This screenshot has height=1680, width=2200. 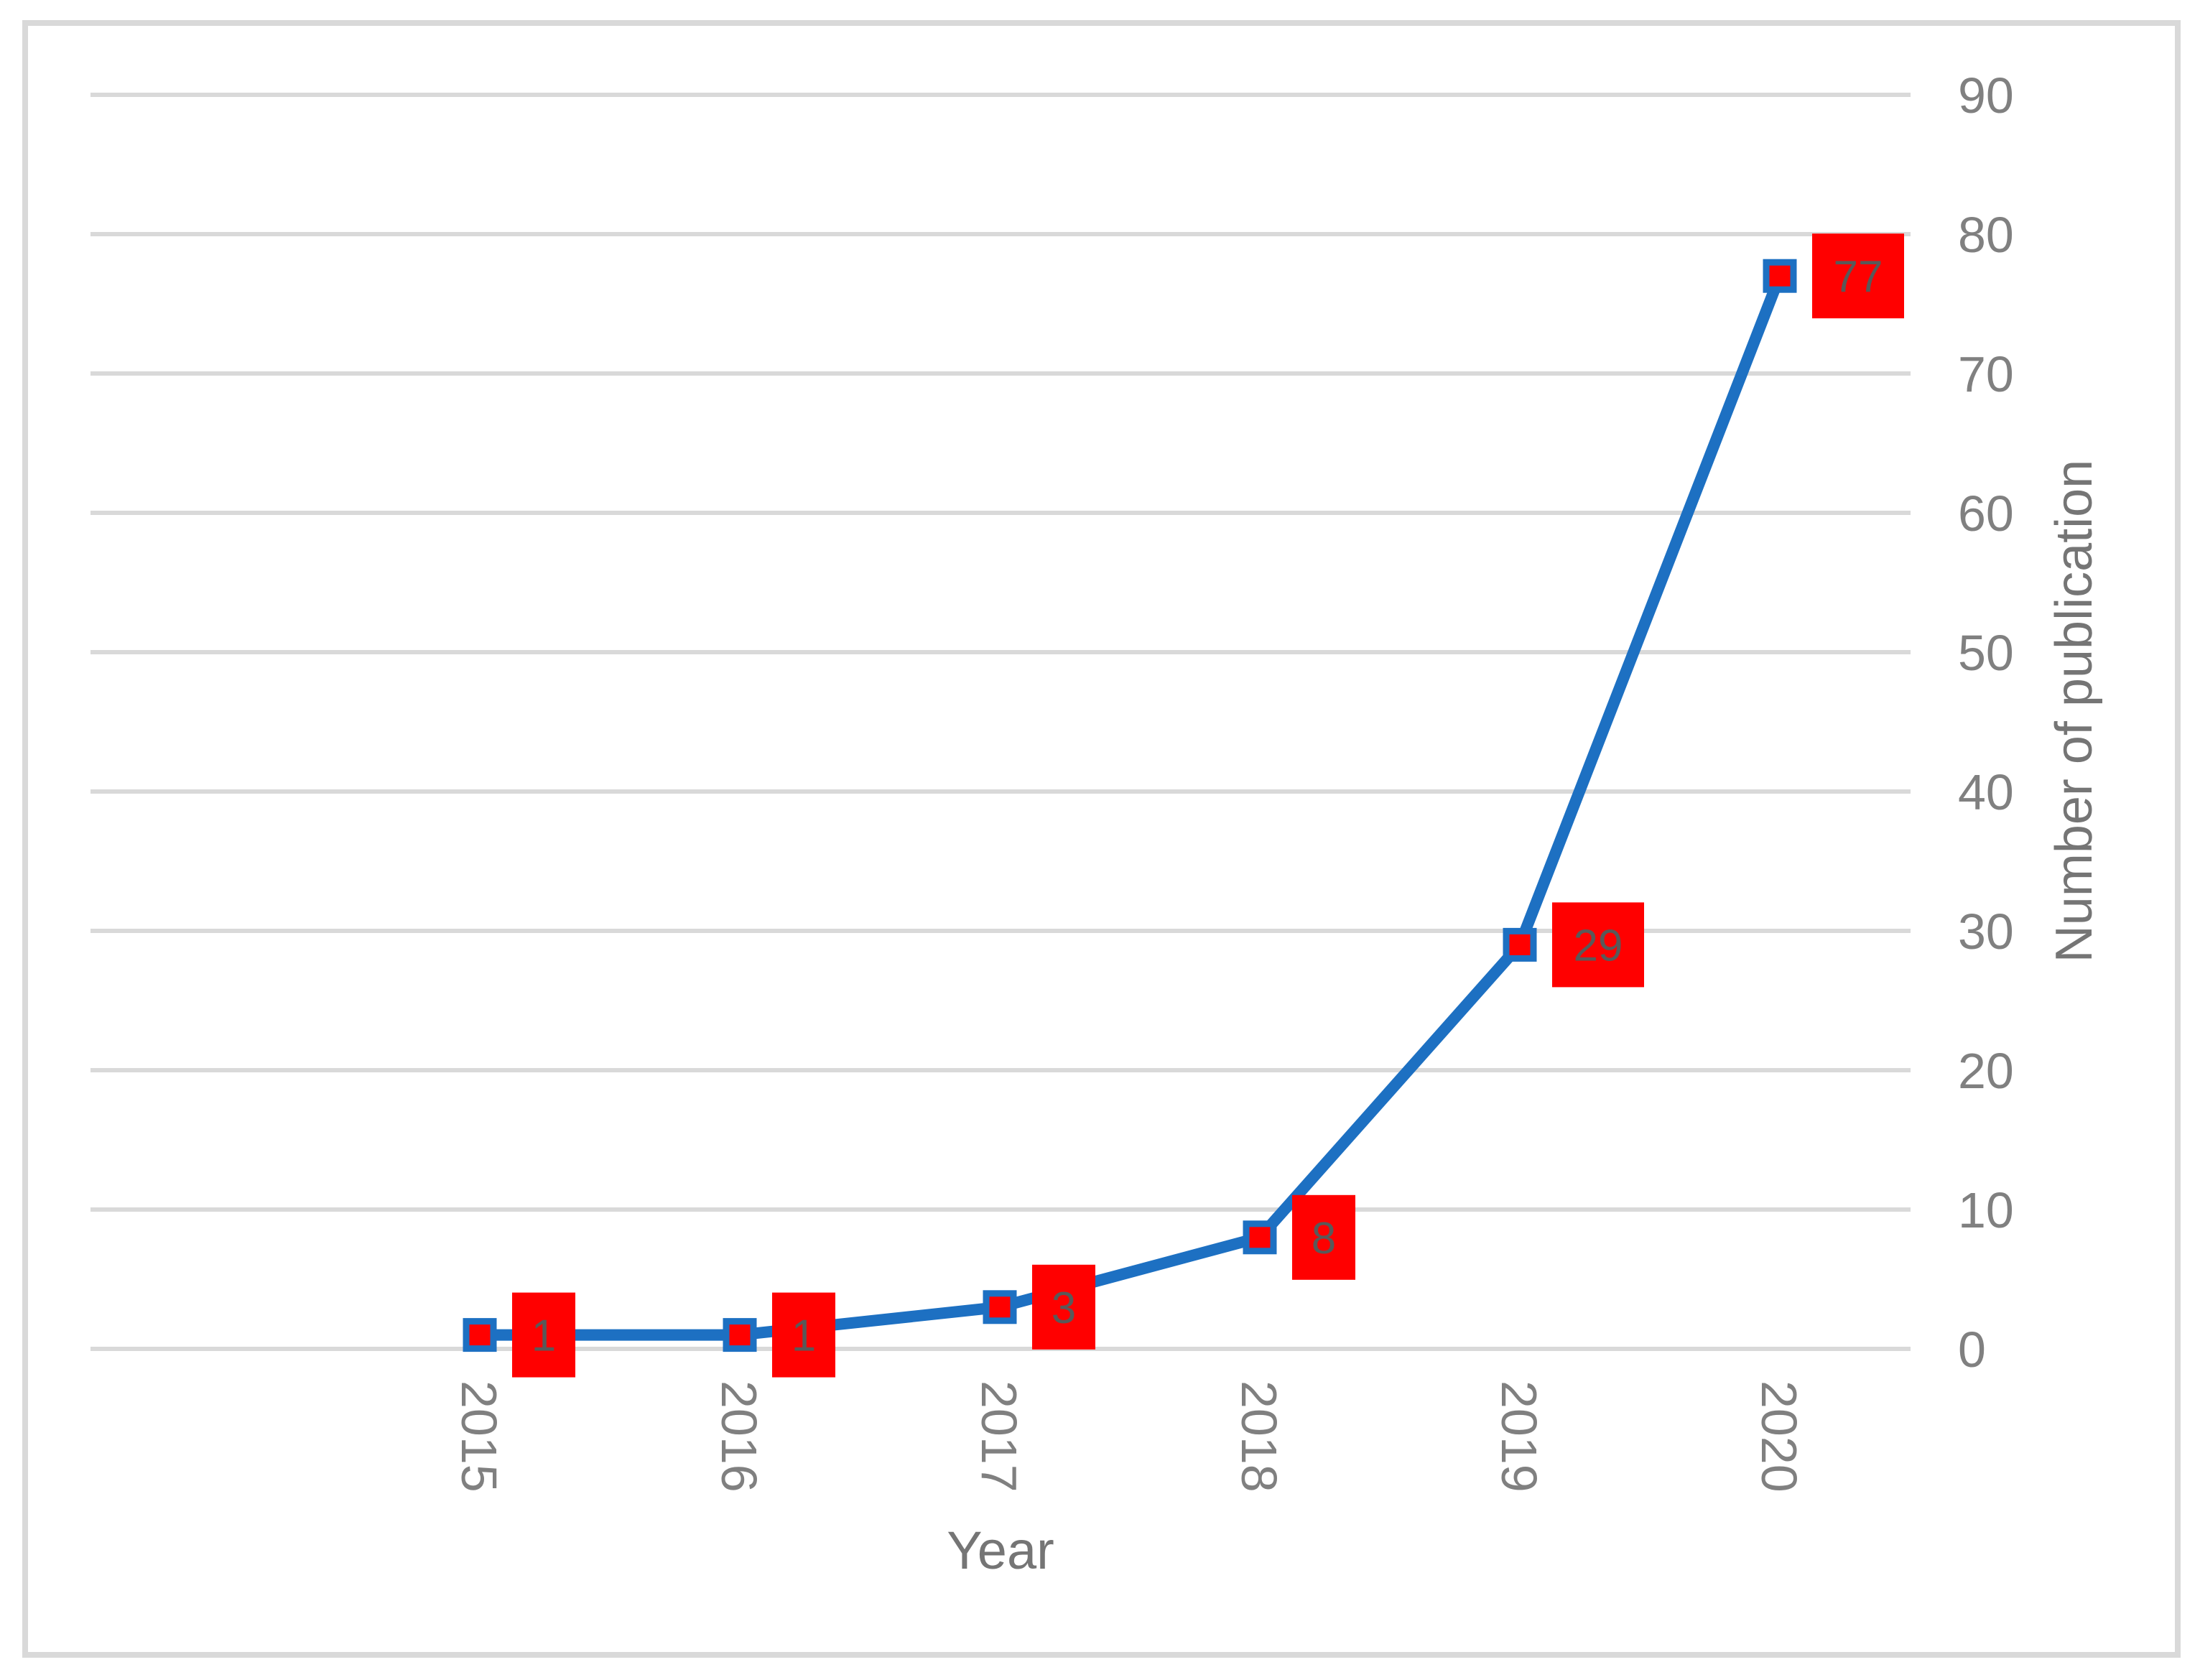 I want to click on y-tick-label: 10, so click(x=1986, y=1210).